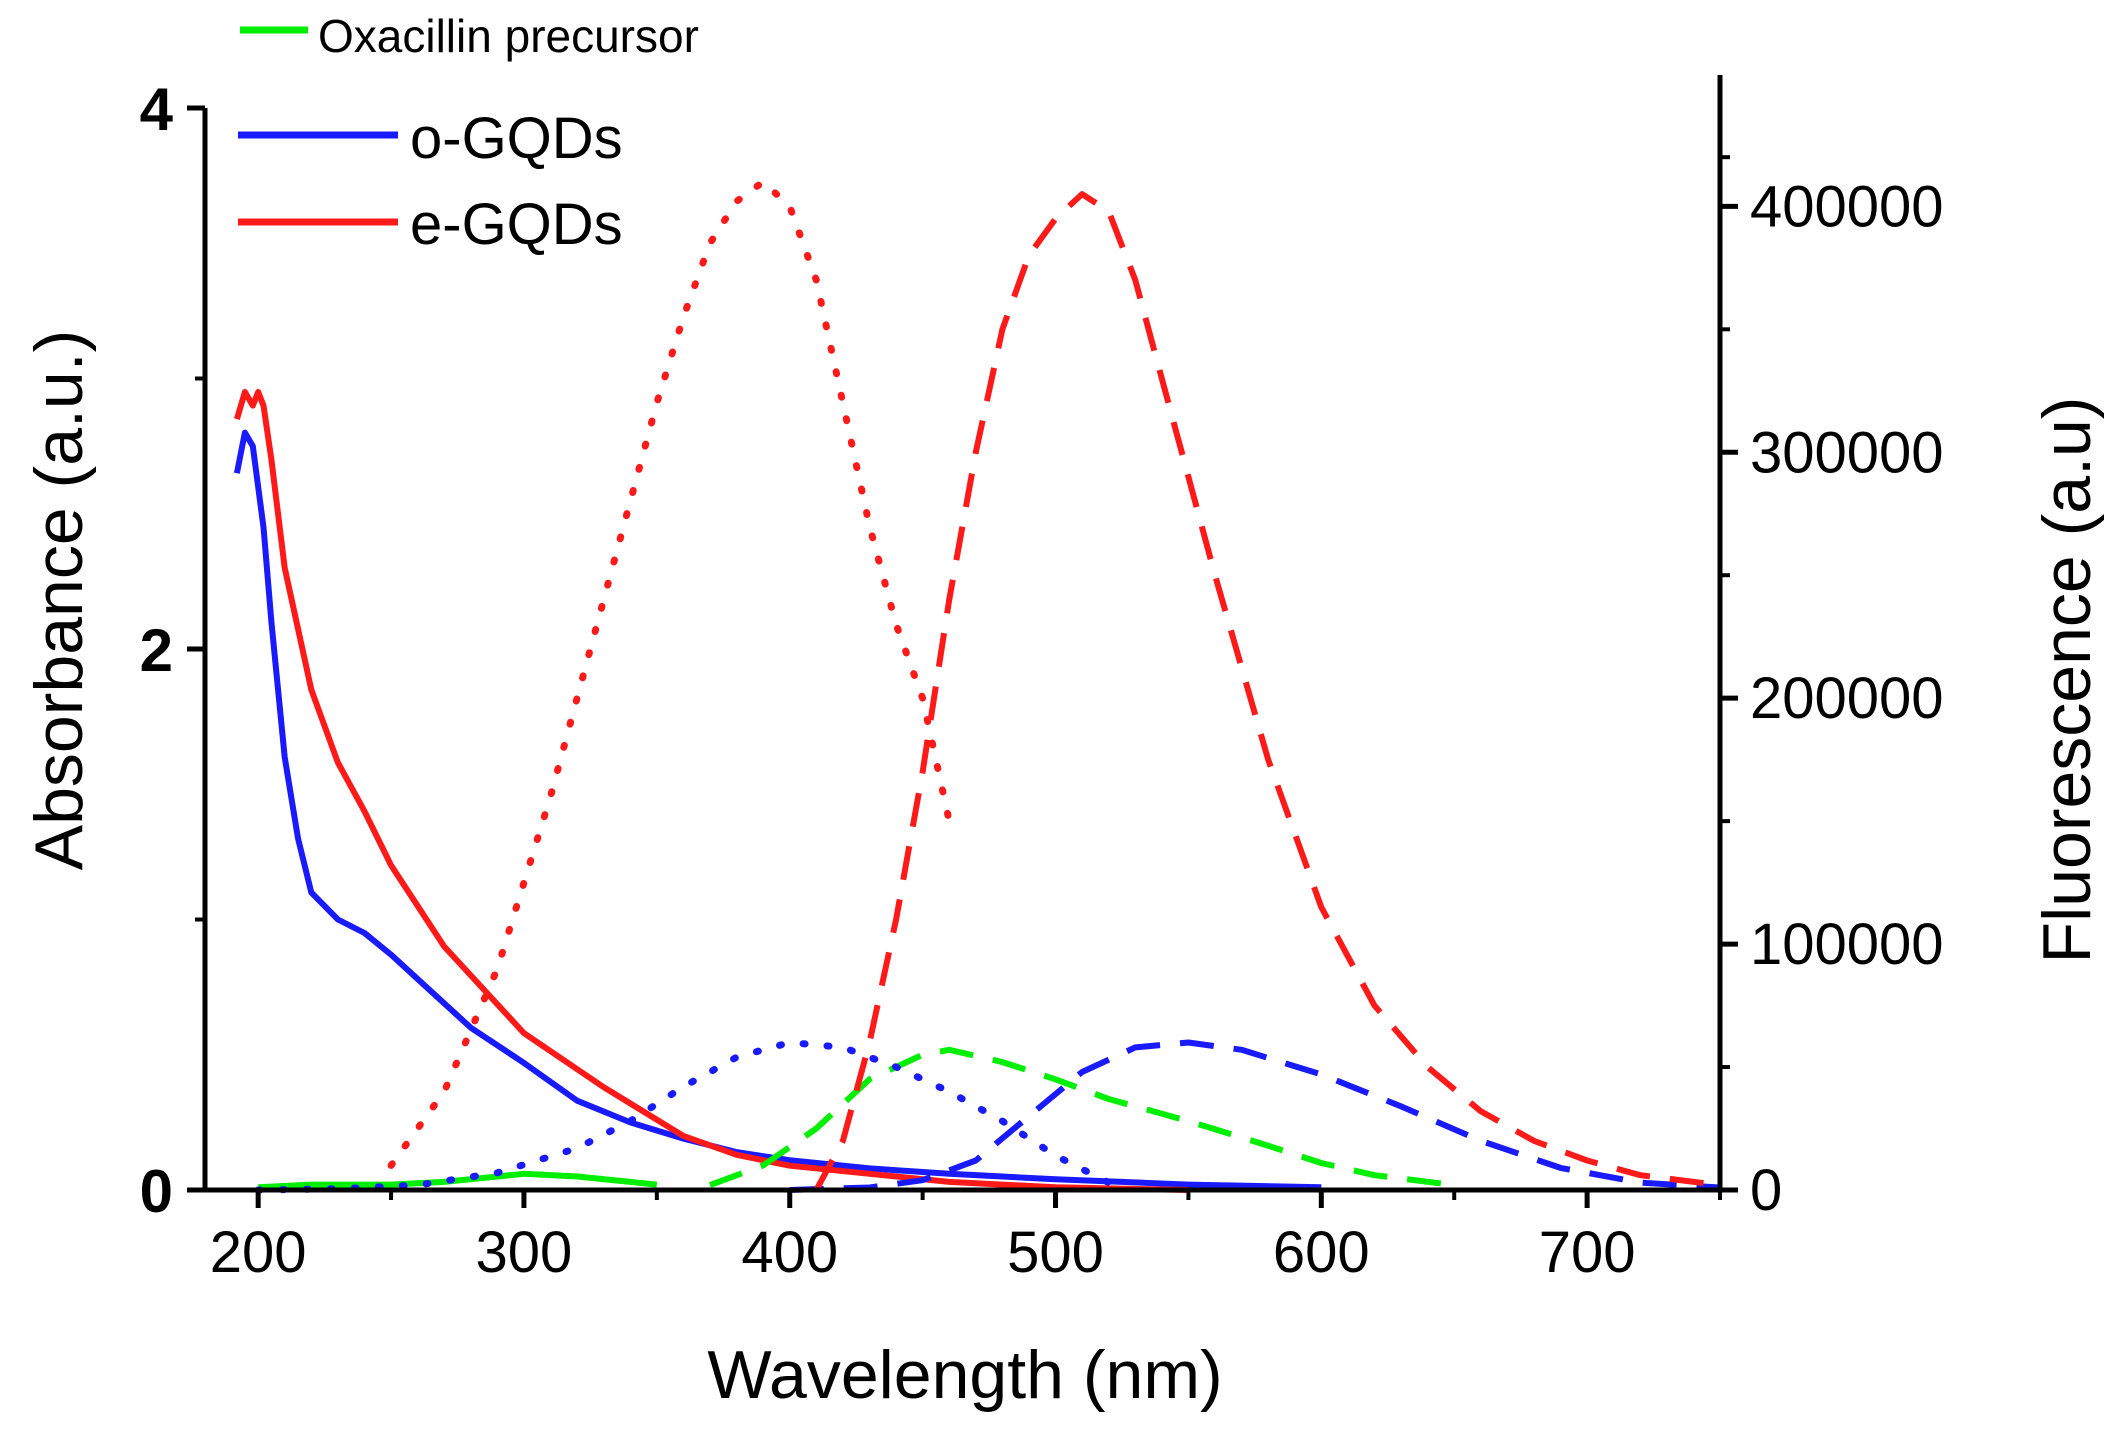 The image size is (2120, 1431). I want to click on x-tick-label-1: 300, so click(524, 1252).